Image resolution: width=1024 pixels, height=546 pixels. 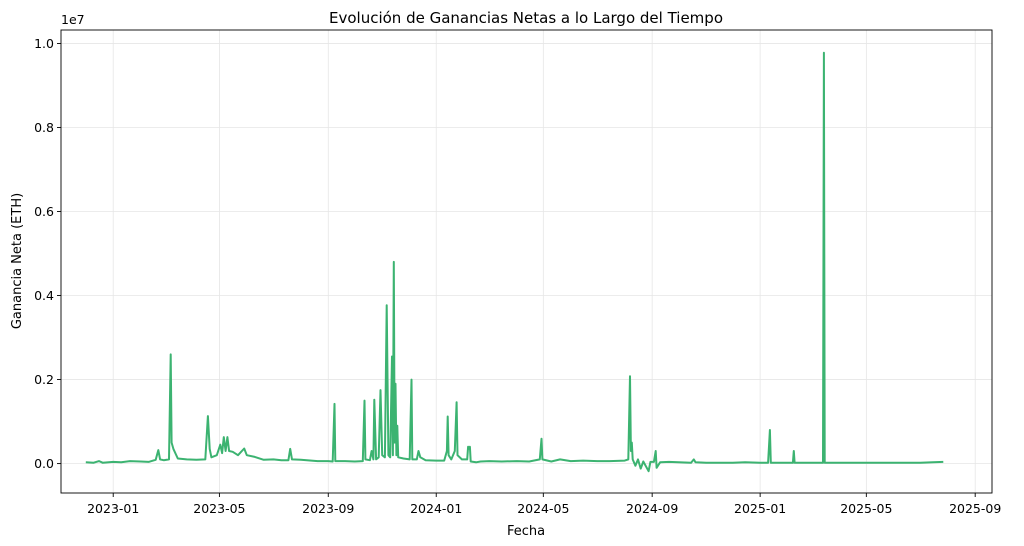 What do you see at coordinates (44, 43) in the screenshot?
I see `y-tick-label: 1.0` at bounding box center [44, 43].